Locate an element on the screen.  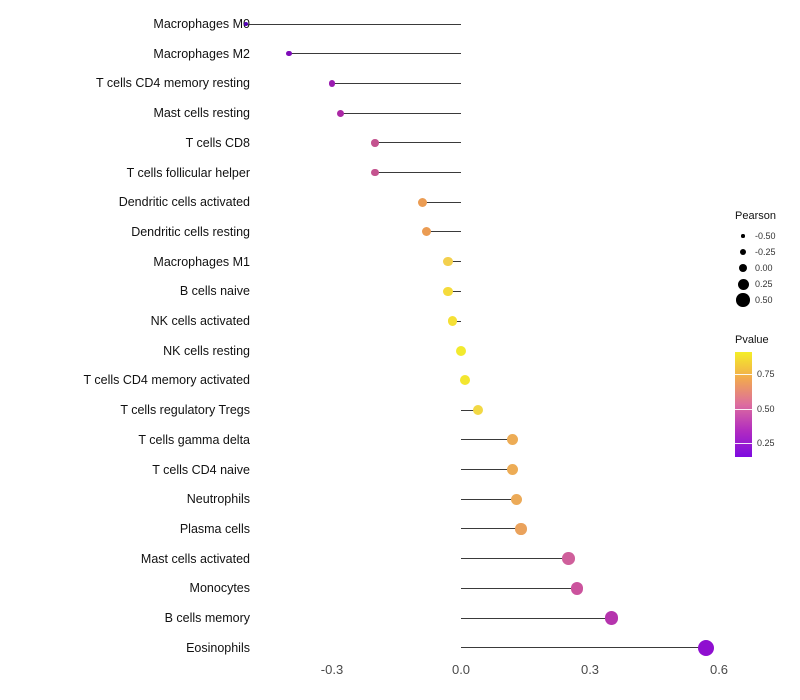
category-label: T cells regulatory Tregs is located at coordinates (185, 410).